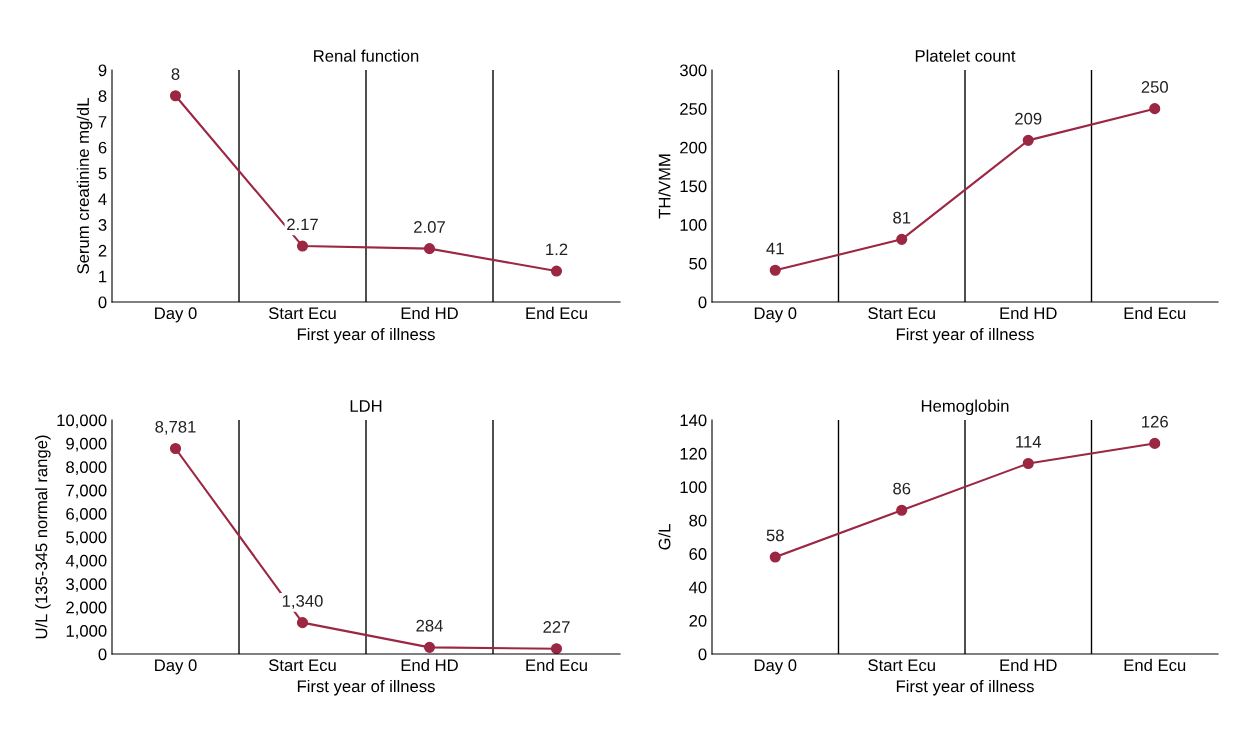 The height and width of the screenshot is (738, 1249). Describe the element at coordinates (175, 427) in the screenshot. I see `data-label: 8,781` at that location.